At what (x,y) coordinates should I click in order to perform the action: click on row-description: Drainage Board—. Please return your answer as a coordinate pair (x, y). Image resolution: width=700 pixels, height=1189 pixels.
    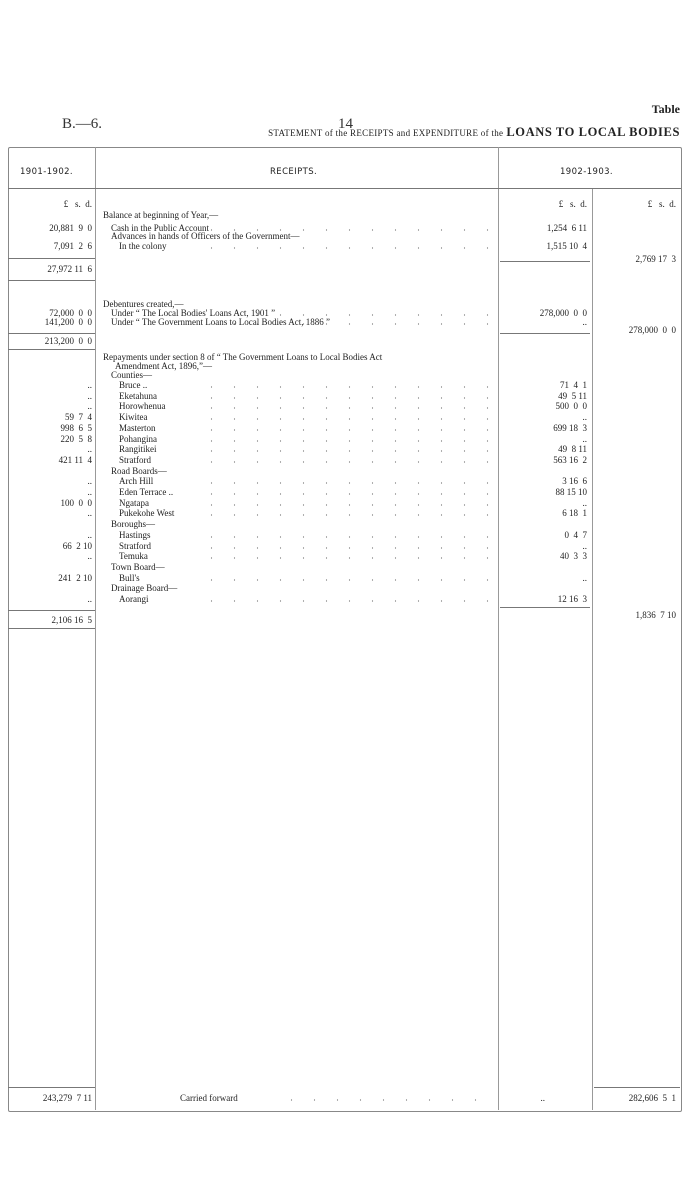
    Looking at the image, I should click on (144, 588).